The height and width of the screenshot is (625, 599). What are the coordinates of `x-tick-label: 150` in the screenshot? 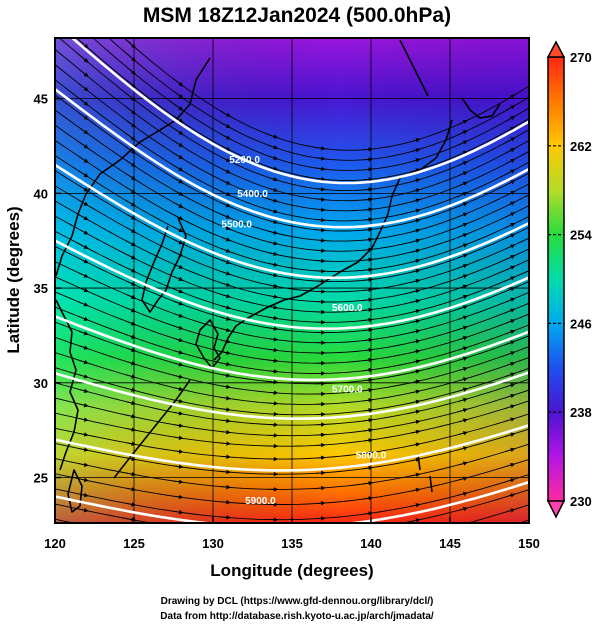 It's located at (529, 543).